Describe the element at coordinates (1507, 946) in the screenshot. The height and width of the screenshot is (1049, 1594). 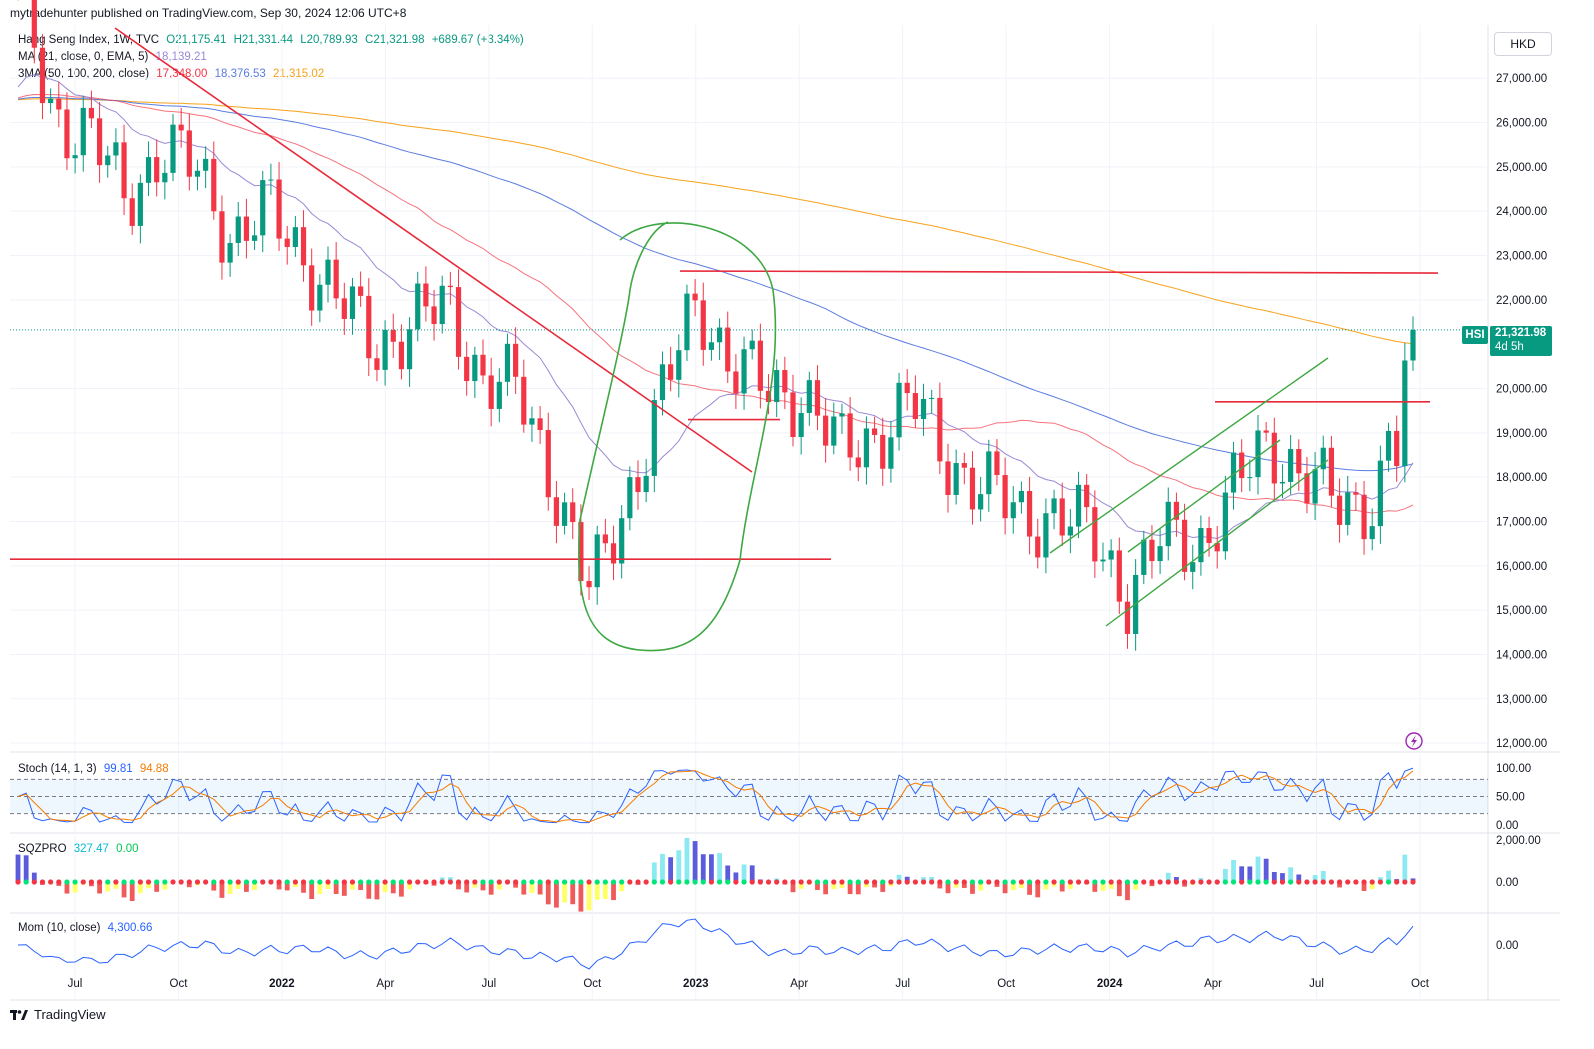
I see `mom-tick-label: 0.00` at that location.